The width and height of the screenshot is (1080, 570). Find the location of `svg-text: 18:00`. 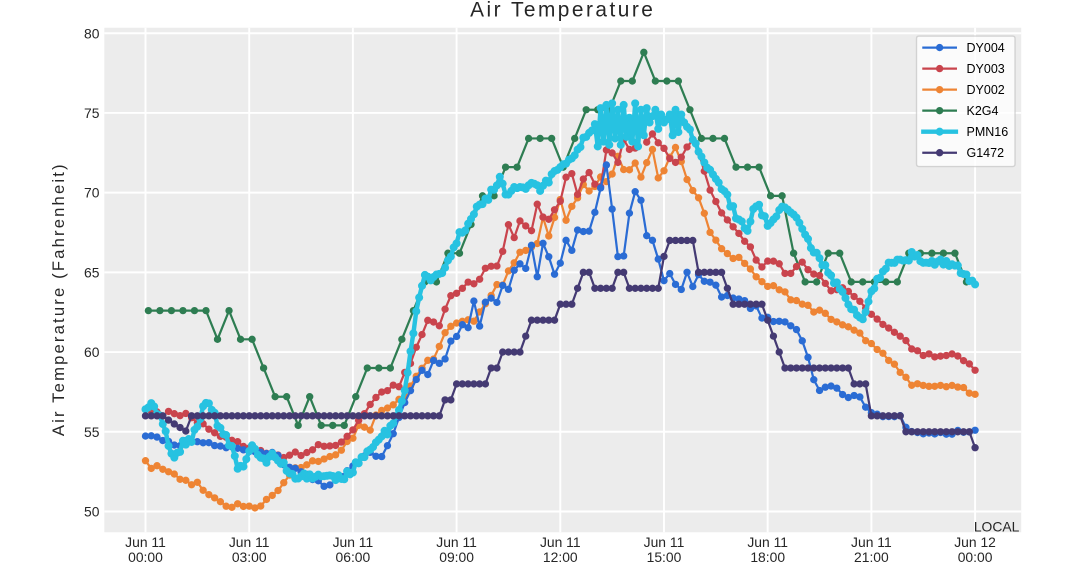

svg-text: 18:00 is located at coordinates (767, 557).